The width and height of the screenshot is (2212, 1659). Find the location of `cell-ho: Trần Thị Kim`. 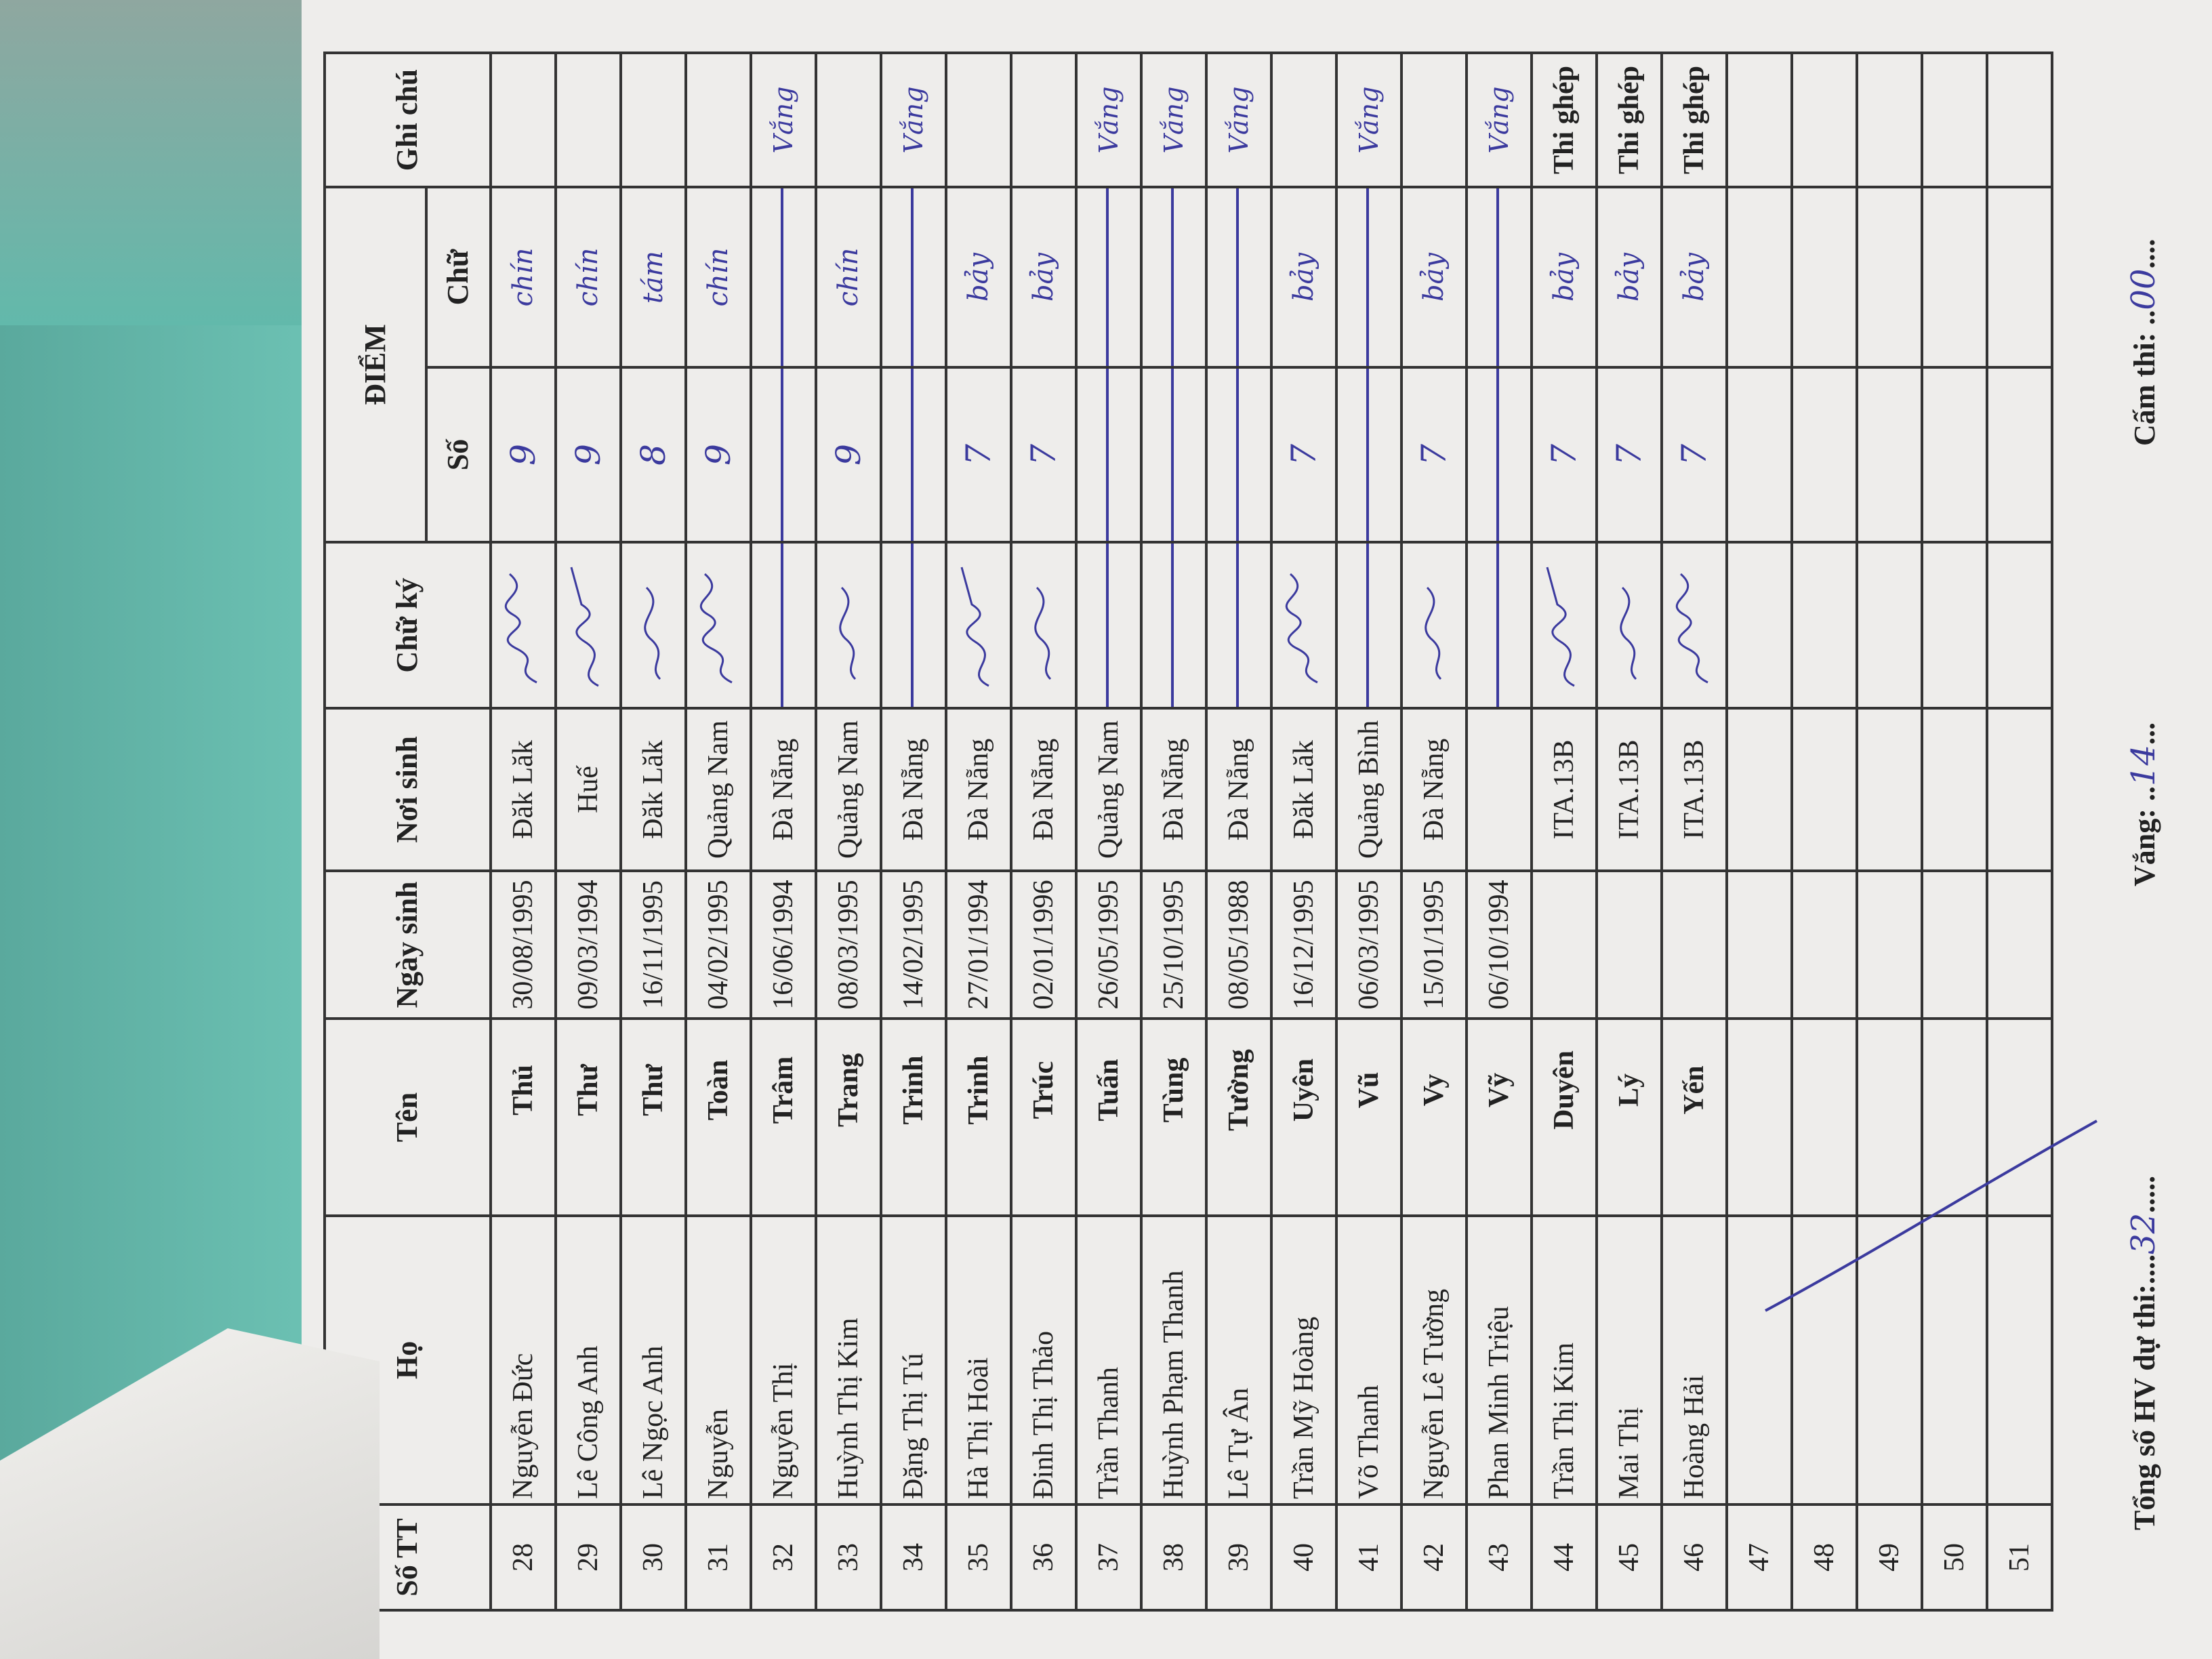

cell-ho: Trần Thị Kim is located at coordinates (1564, 1360).